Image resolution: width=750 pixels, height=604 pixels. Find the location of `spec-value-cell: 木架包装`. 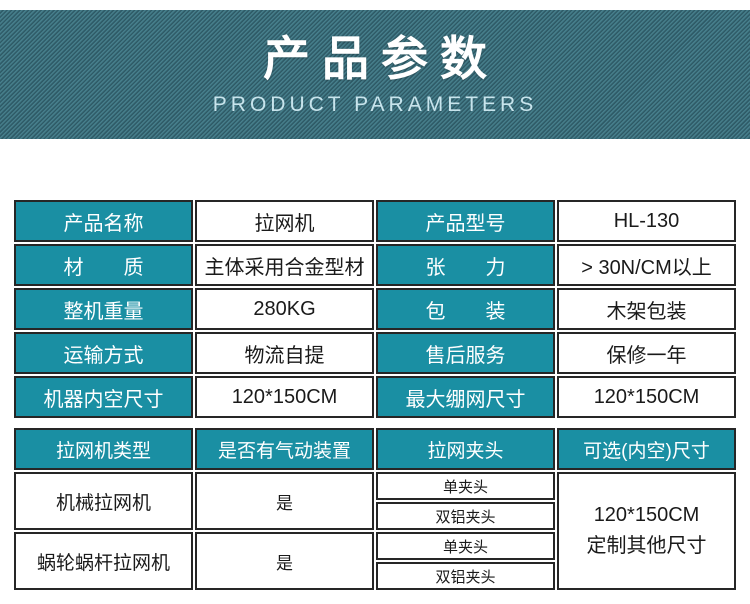

spec-value-cell: 木架包装 is located at coordinates (646, 309).